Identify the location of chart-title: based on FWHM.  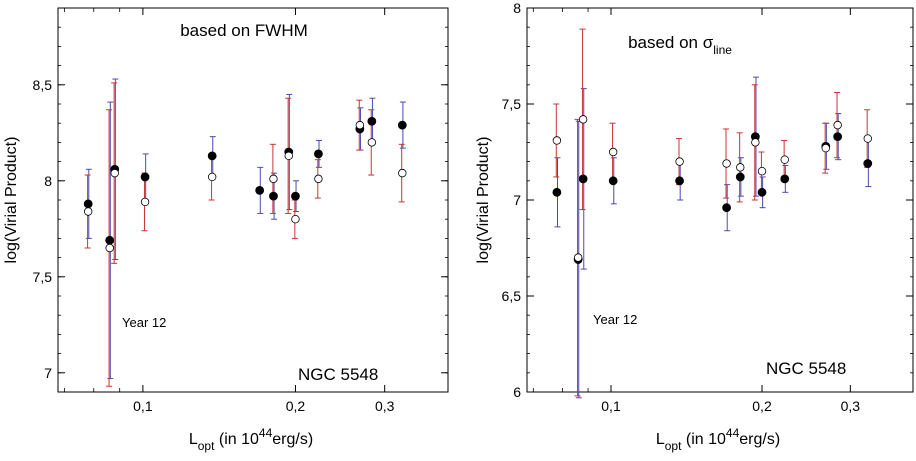
(244, 30).